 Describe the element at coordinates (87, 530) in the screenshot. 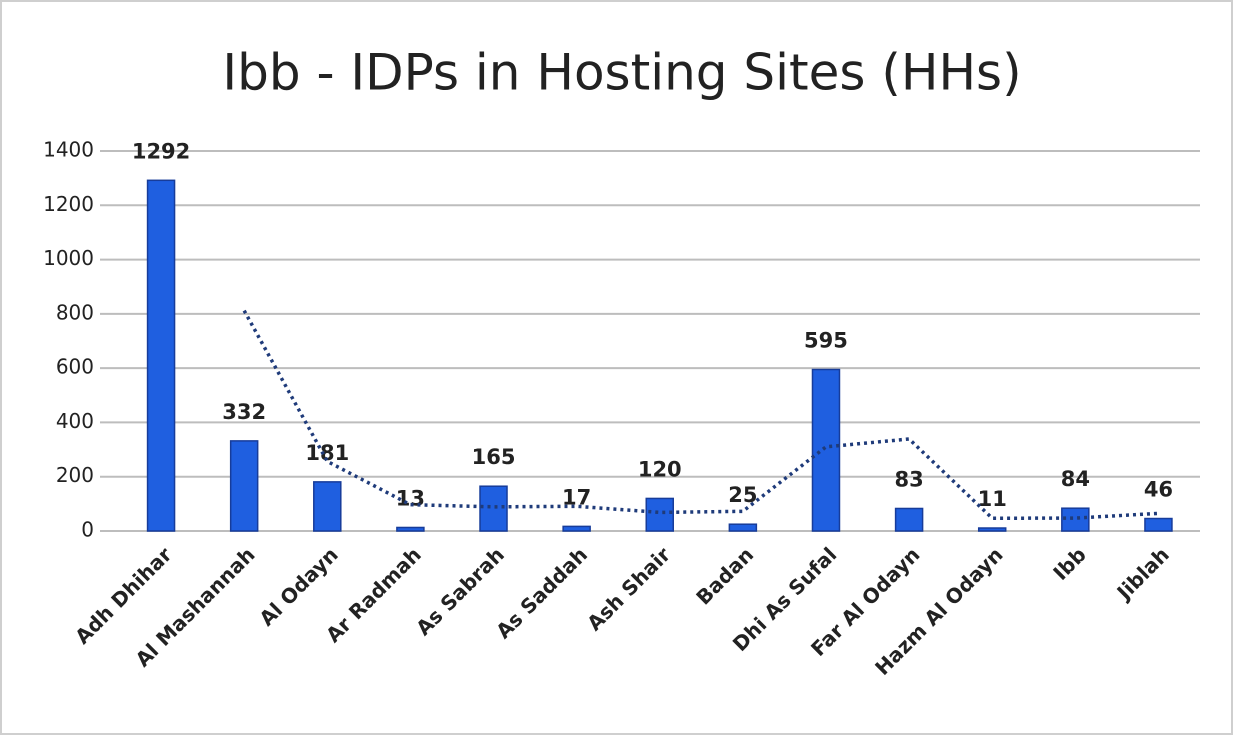

I see `y-tick-label: 0` at that location.